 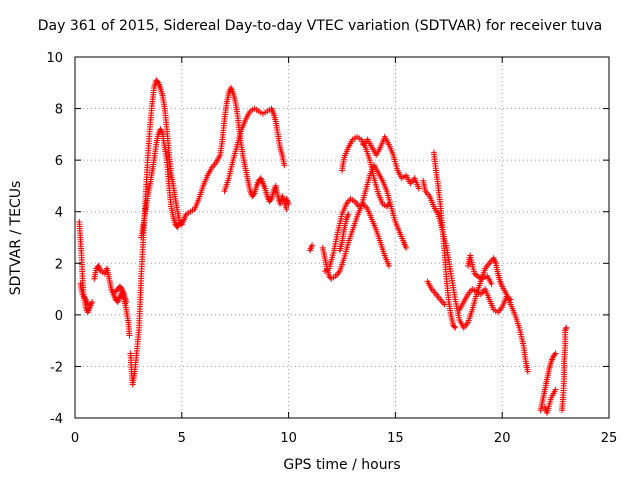 I want to click on y-axis-label: SDTVAR / TECUs, so click(x=16, y=238).